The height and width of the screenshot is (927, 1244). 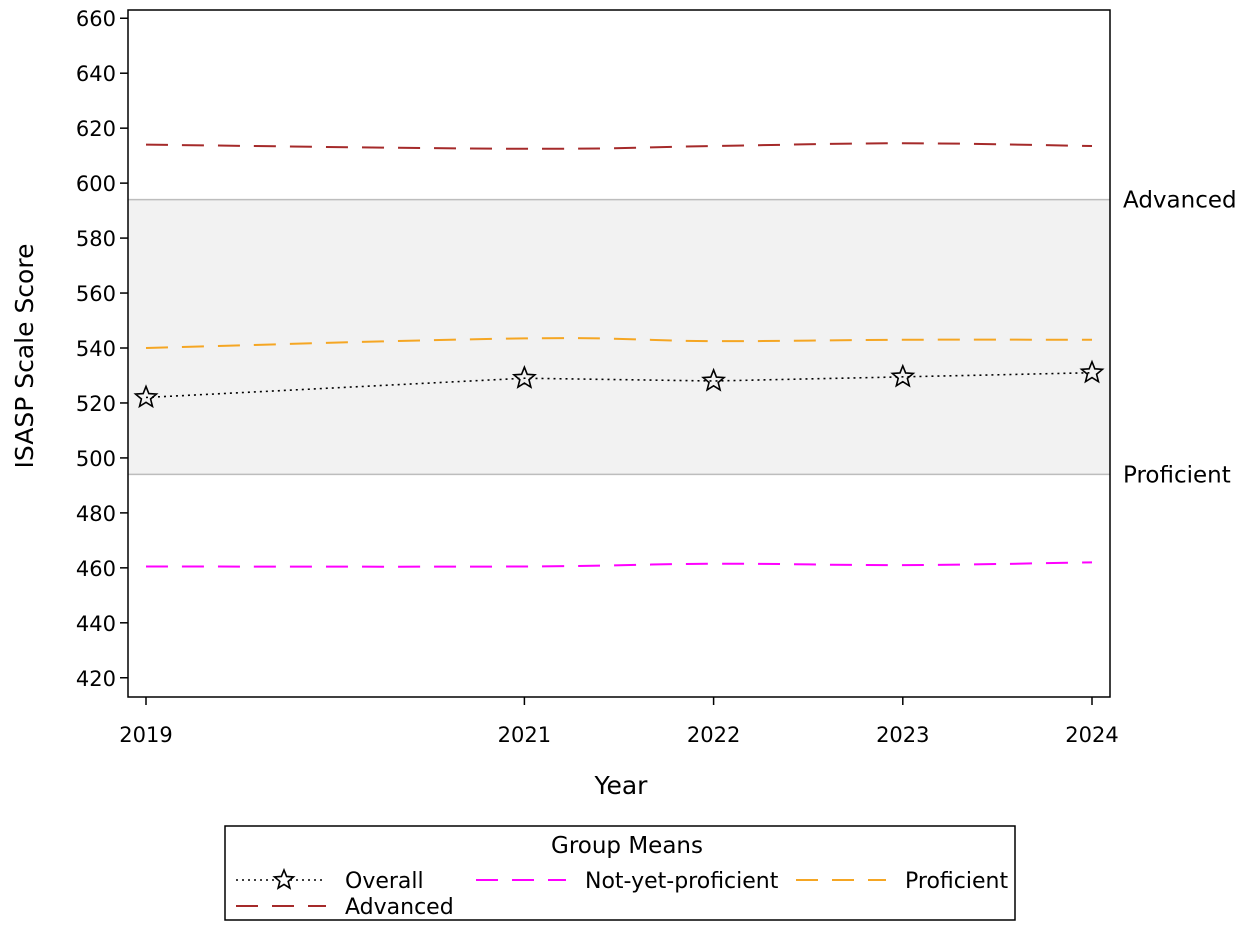 What do you see at coordinates (902, 735) in the screenshot?
I see `x-tick-label: 2023` at bounding box center [902, 735].